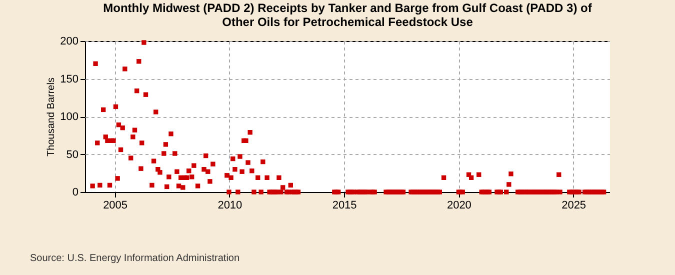  I want to click on y-tick-label: 150, so click(69, 79).